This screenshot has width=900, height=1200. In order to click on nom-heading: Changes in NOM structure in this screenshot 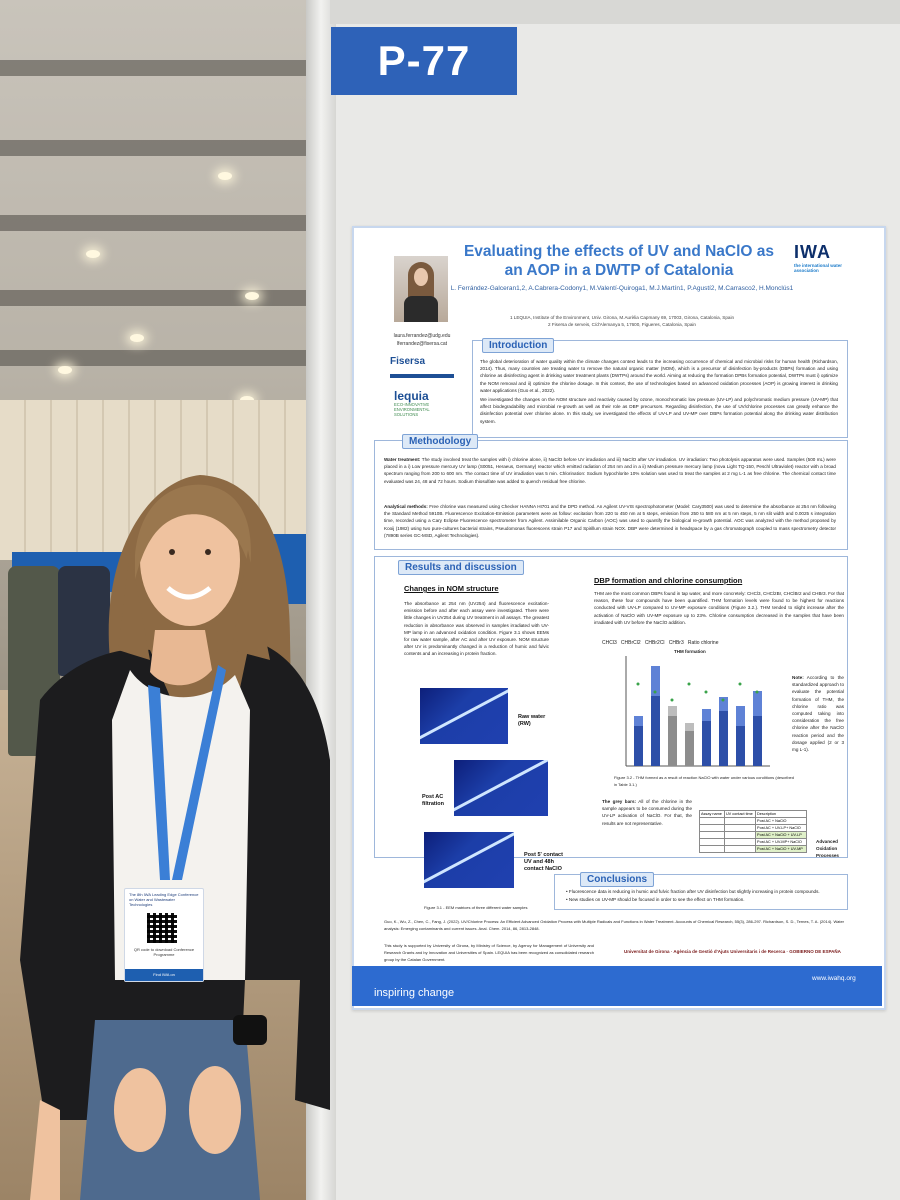, I will do `click(451, 588)`.